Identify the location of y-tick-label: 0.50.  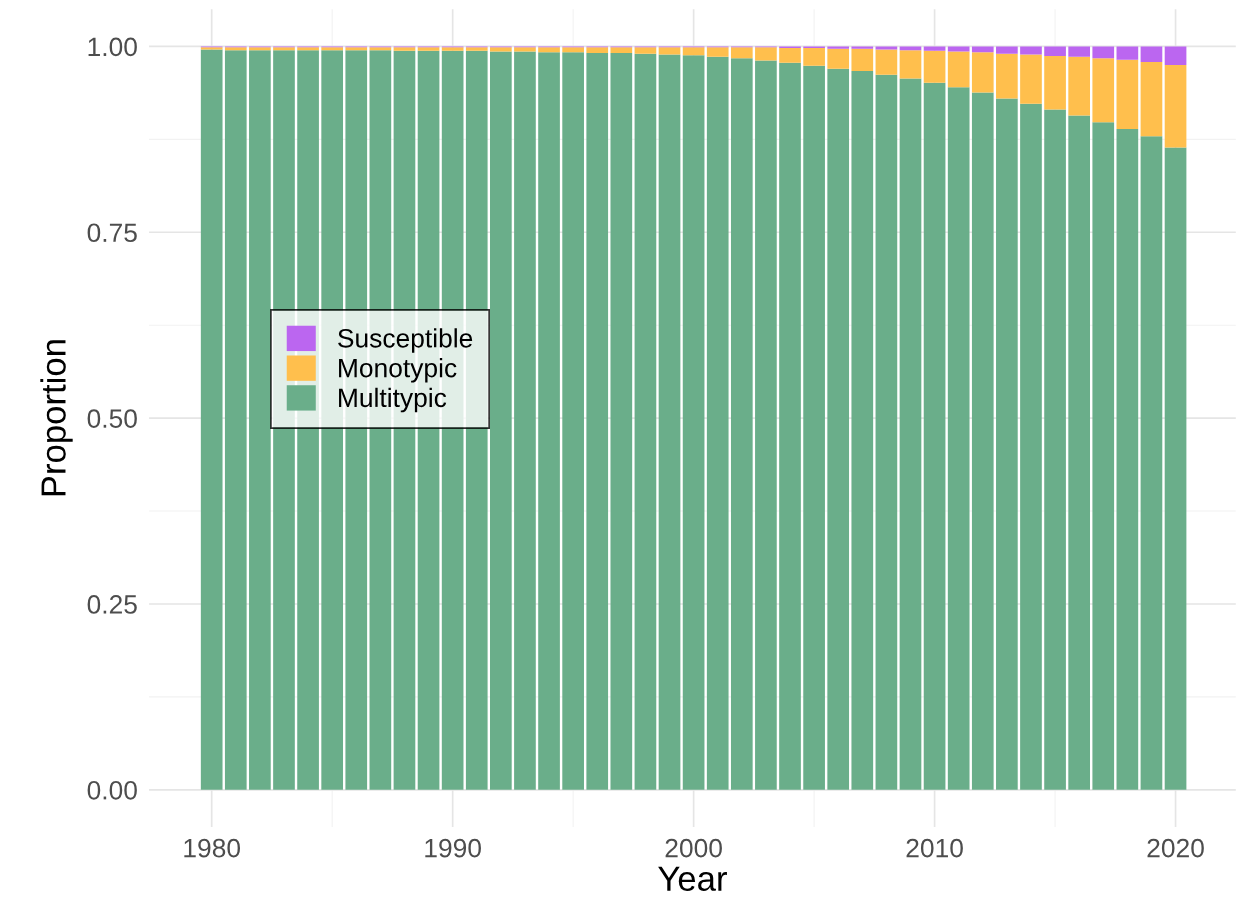
(112, 418).